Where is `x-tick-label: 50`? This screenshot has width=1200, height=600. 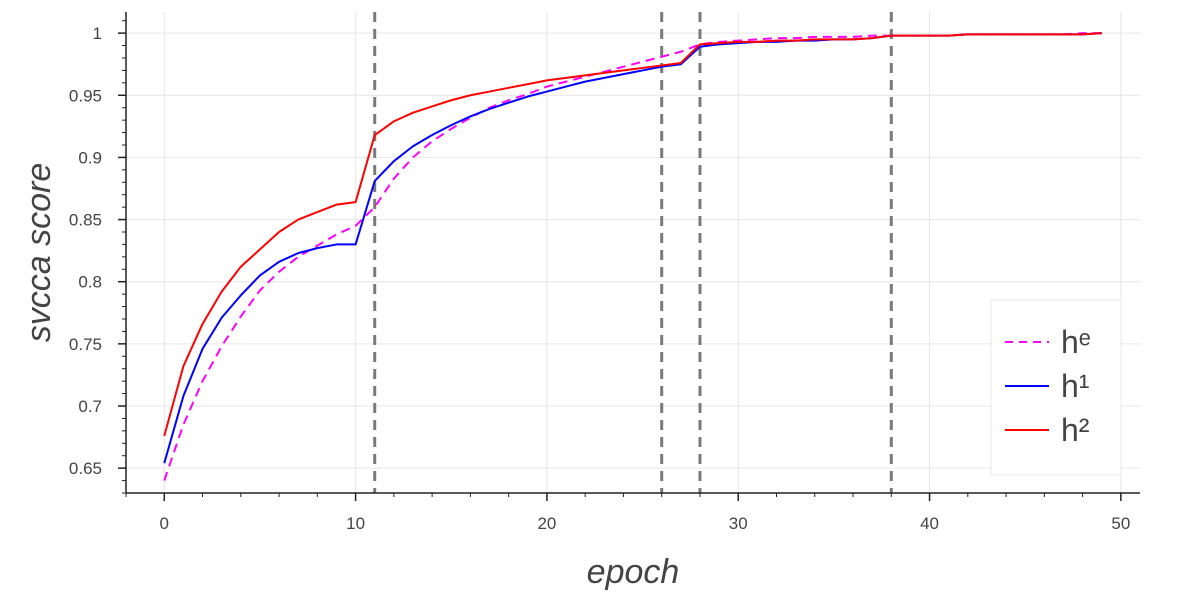 x-tick-label: 50 is located at coordinates (1120, 523).